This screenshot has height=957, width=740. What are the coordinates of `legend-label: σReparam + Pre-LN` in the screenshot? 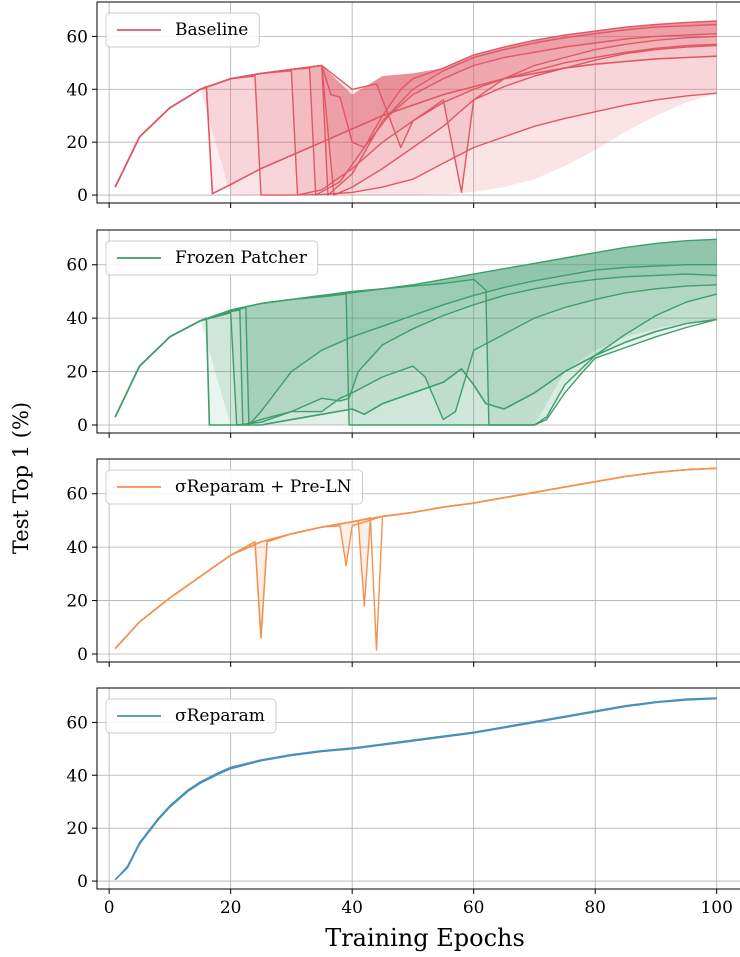 It's located at (263, 487).